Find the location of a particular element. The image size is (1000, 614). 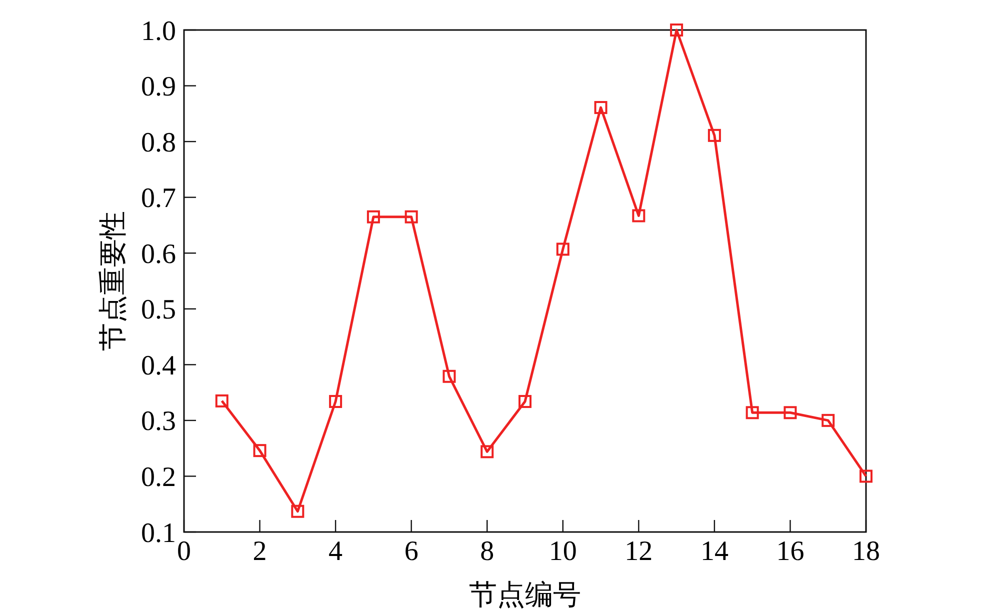

x-tick-label: 2 is located at coordinates (259, 551).